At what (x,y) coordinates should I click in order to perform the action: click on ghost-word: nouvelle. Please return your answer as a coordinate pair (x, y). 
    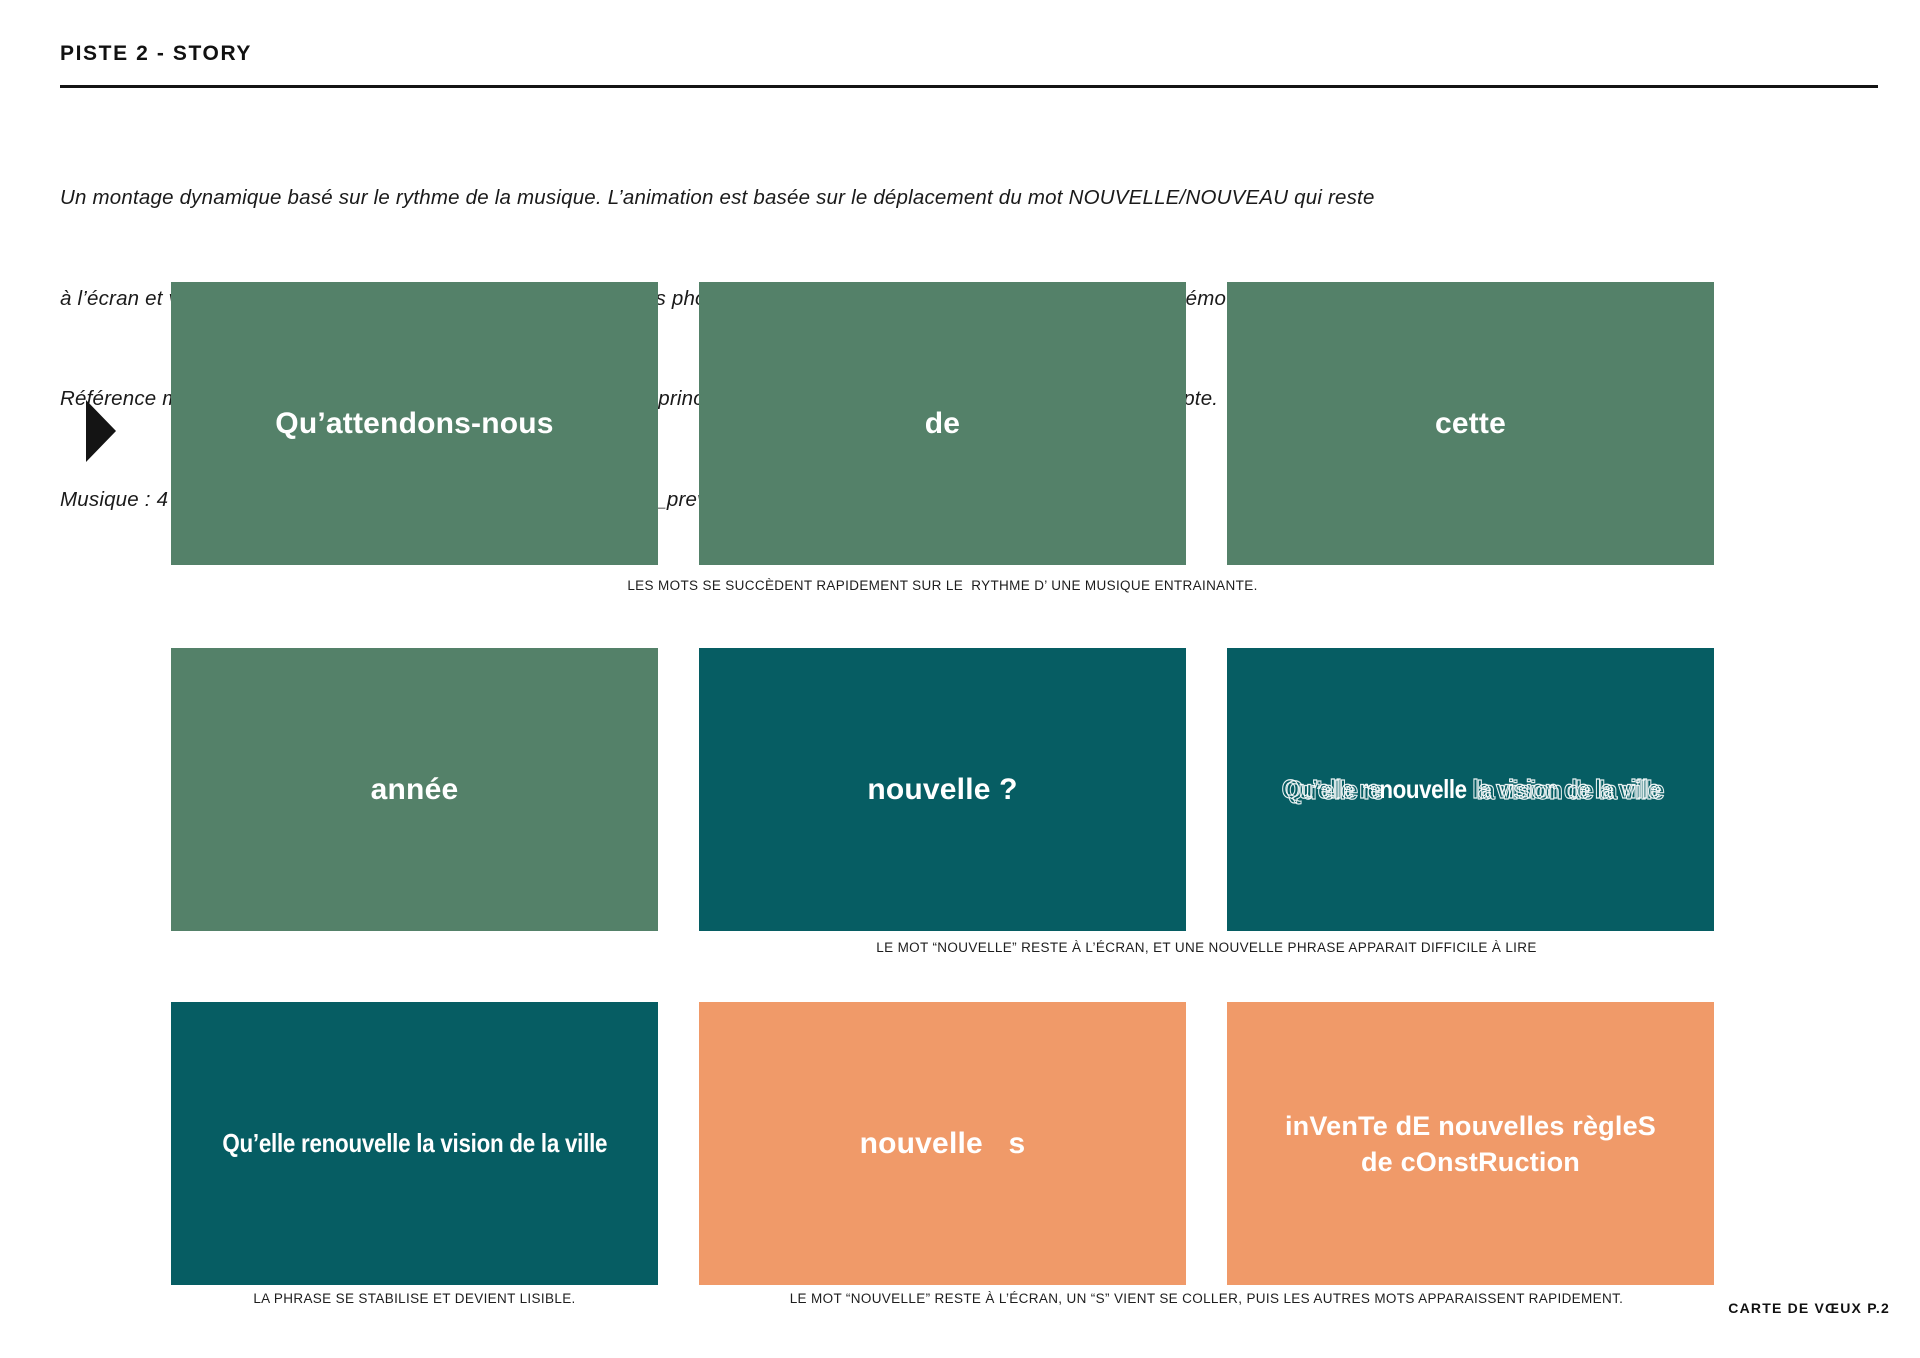
    Looking at the image, I should click on (1426, 790).